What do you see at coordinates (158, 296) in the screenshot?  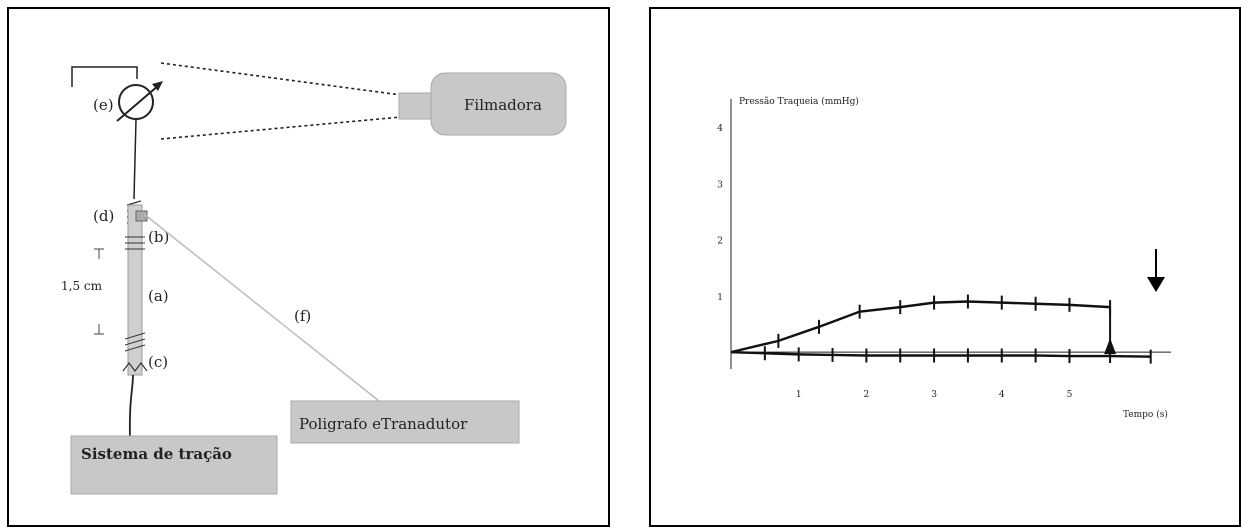 I see `label-a: (a)` at bounding box center [158, 296].